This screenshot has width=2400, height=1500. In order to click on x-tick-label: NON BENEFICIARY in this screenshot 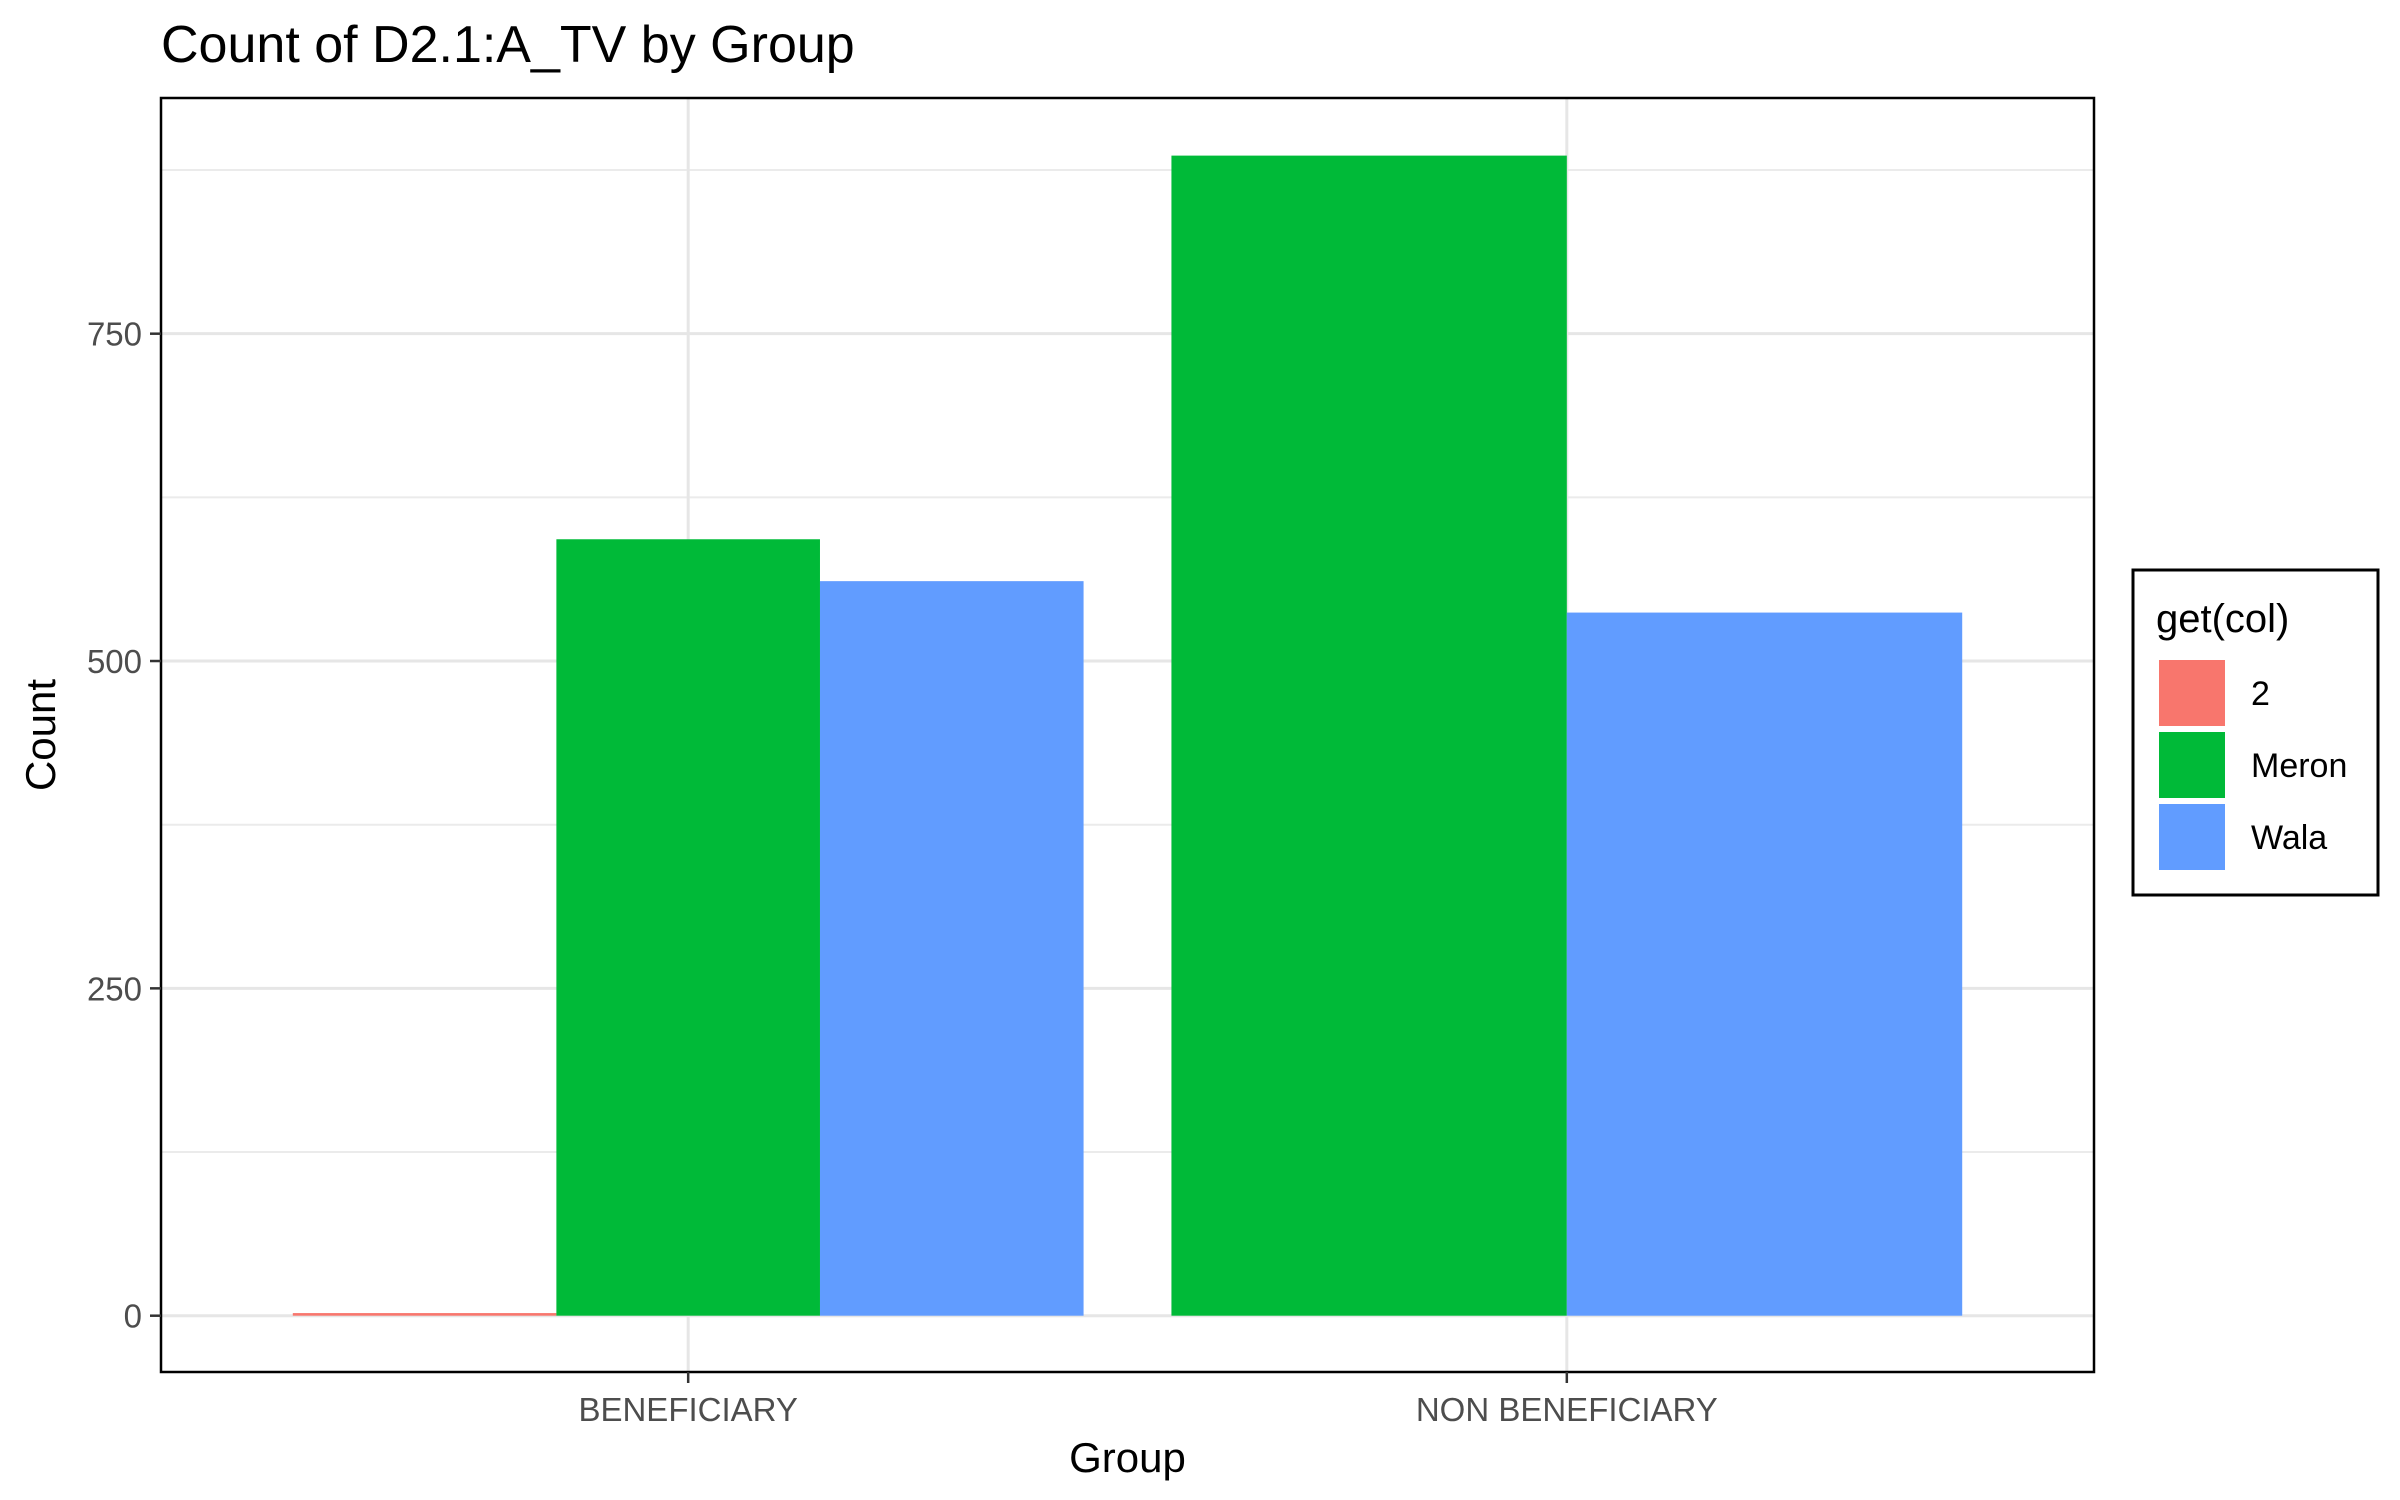, I will do `click(1567, 1409)`.